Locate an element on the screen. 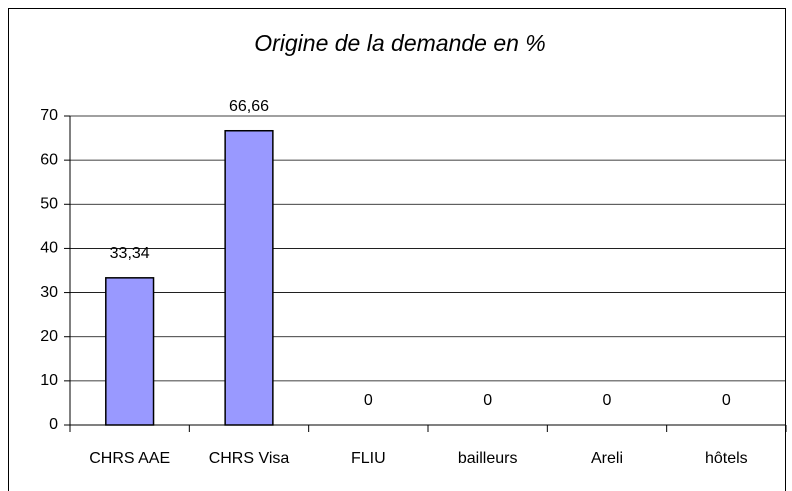 Image resolution: width=792 pixels, height=491 pixels. y-tick-label: 20 is located at coordinates (49, 336).